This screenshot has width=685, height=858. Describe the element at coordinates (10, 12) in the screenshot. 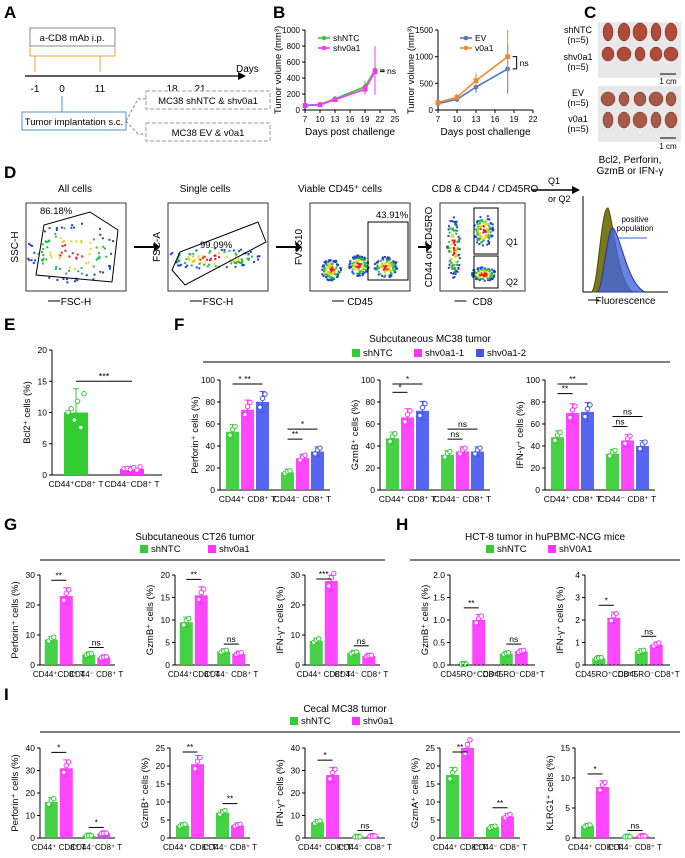

I see `panel-letter-a: A` at that location.